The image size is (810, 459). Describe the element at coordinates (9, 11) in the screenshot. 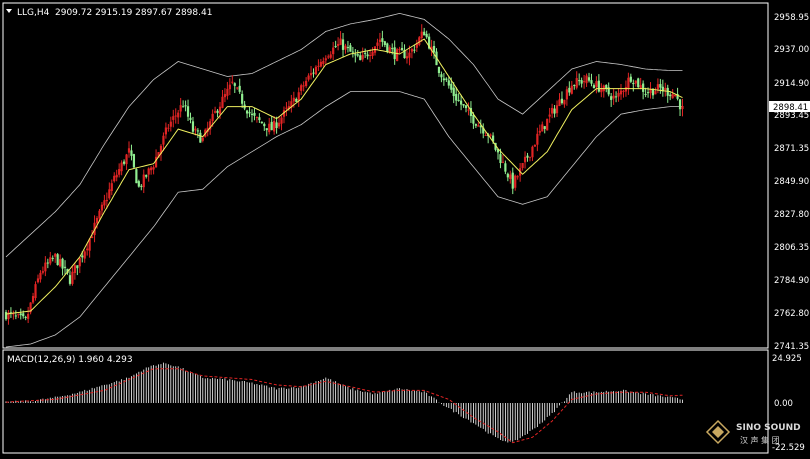

I see `symbol-dropdown-icon` at that location.